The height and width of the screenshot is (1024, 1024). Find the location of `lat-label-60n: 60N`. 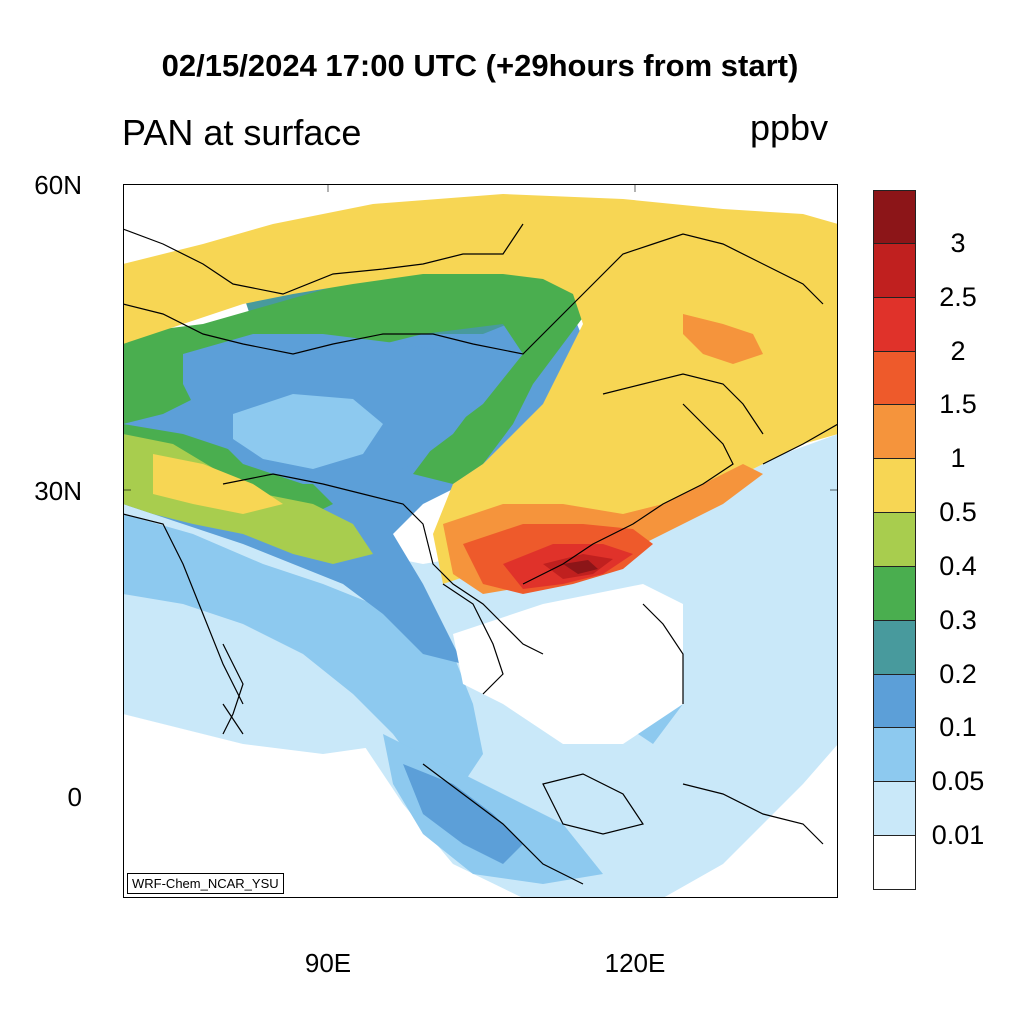

lat-label-60n: 60N is located at coordinates (58, 185).